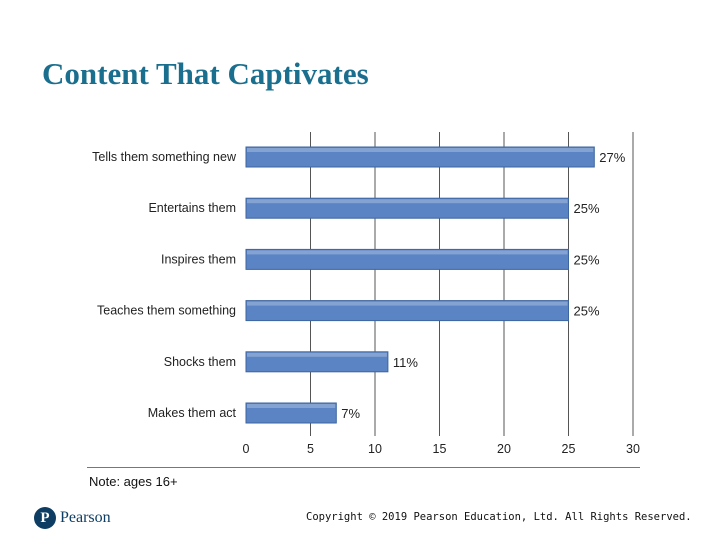 This screenshot has height=540, width=720. I want to click on note-divider, so click(363, 467).